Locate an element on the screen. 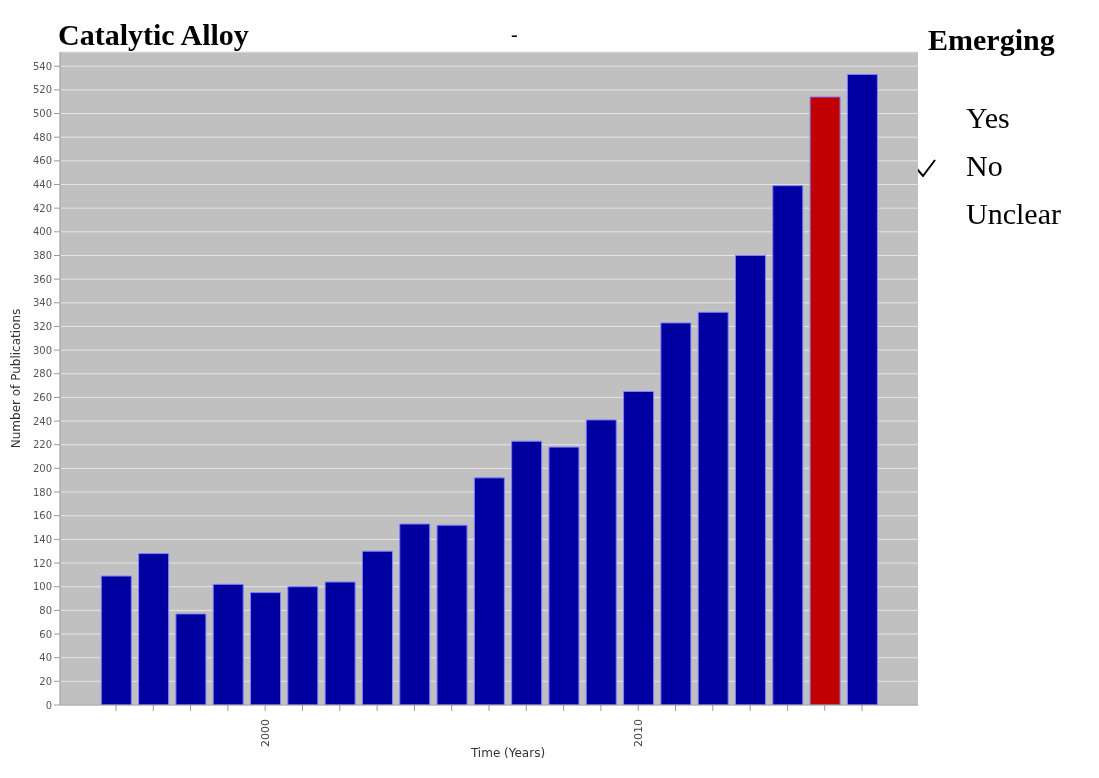  x-tick-label: 2000 is located at coordinates (265, 733).